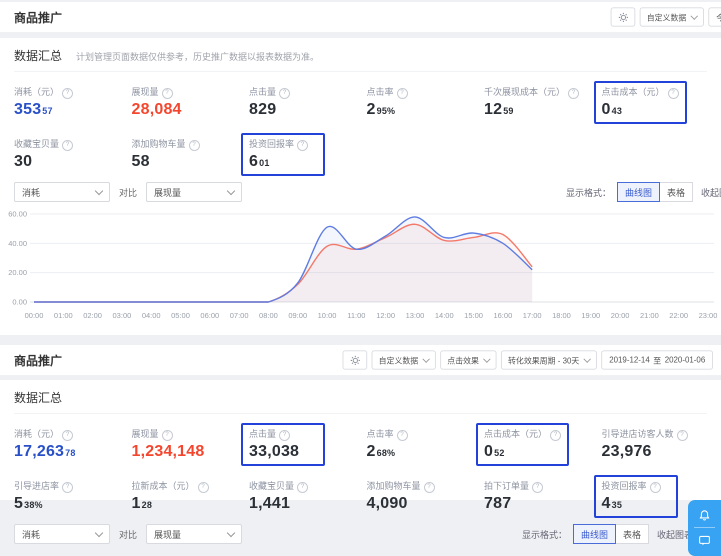  What do you see at coordinates (185, 444) in the screenshot?
I see `metric-cell: 展现量? 1,234,148` at bounding box center [185, 444].